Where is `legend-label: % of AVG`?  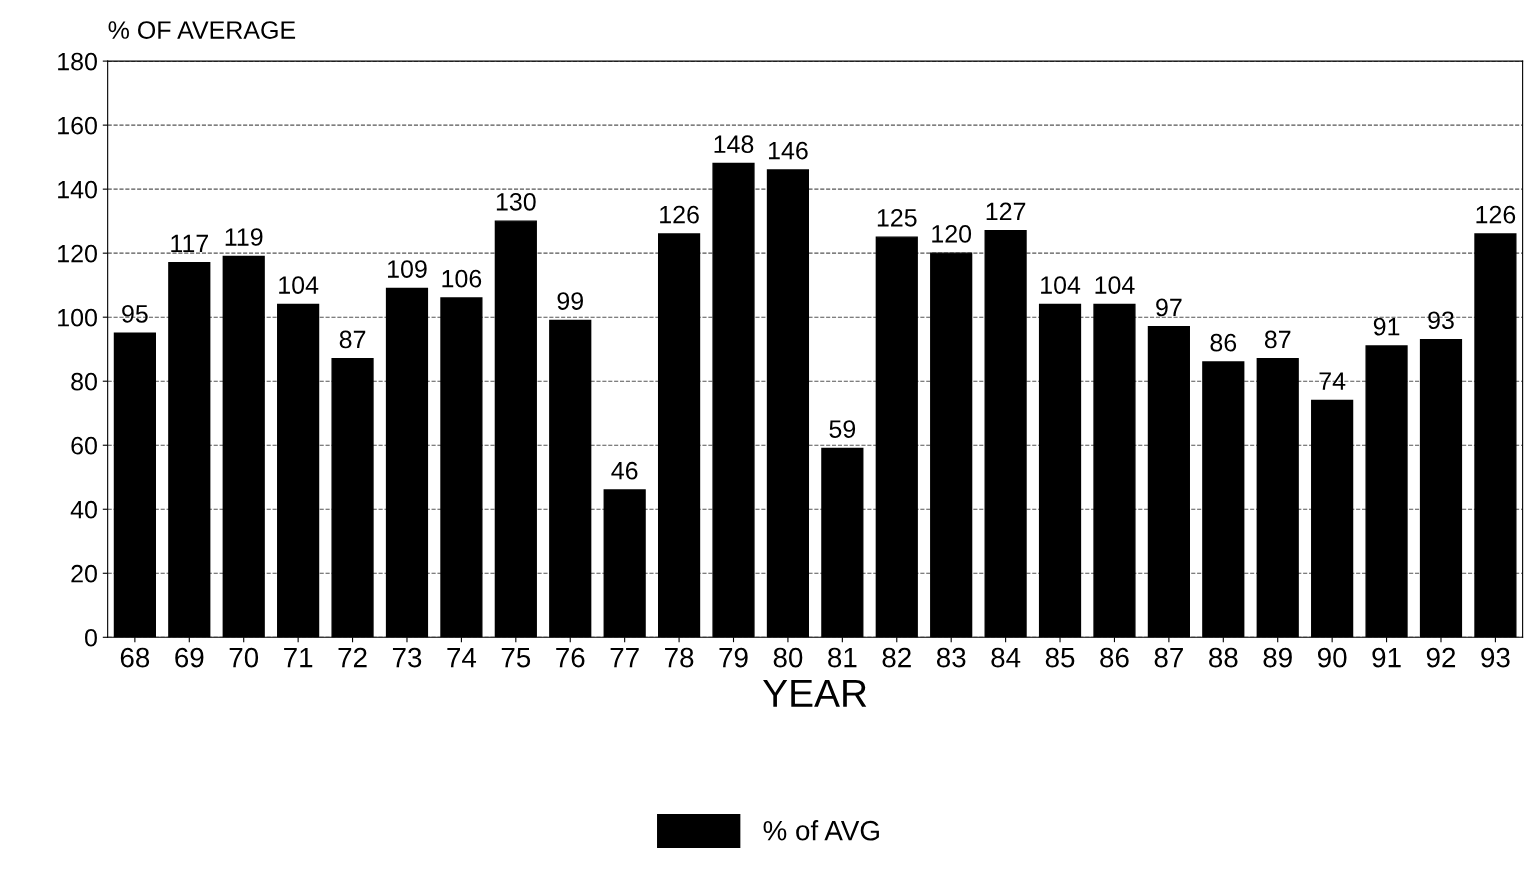 legend-label: % of AVG is located at coordinates (821, 830).